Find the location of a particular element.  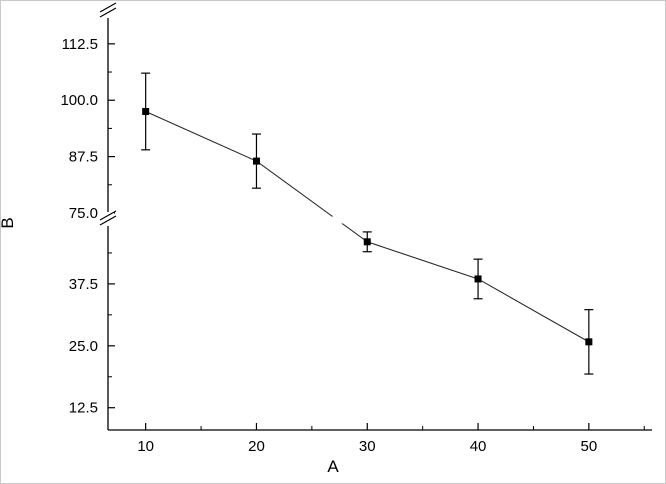

svg-text: 20 is located at coordinates (256, 446).